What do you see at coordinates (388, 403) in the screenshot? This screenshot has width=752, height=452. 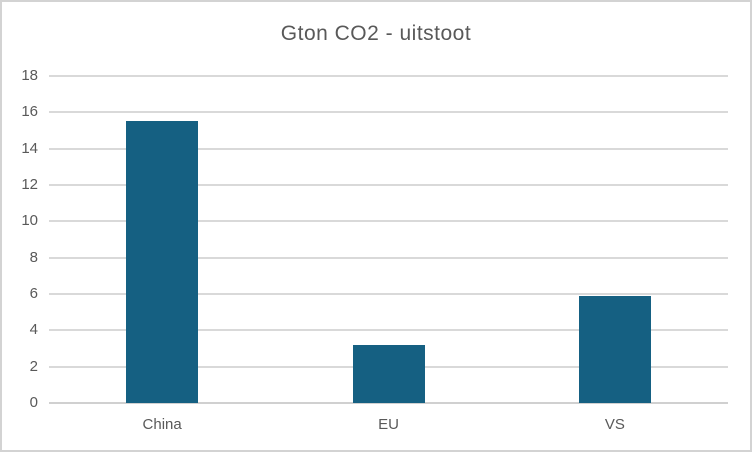 I see `x-axis-line` at bounding box center [388, 403].